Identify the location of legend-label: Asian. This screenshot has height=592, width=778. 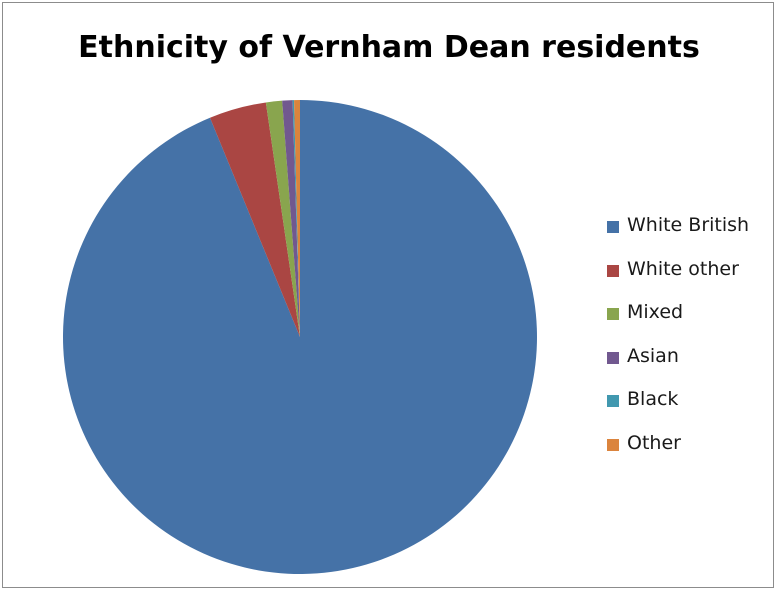
(653, 355).